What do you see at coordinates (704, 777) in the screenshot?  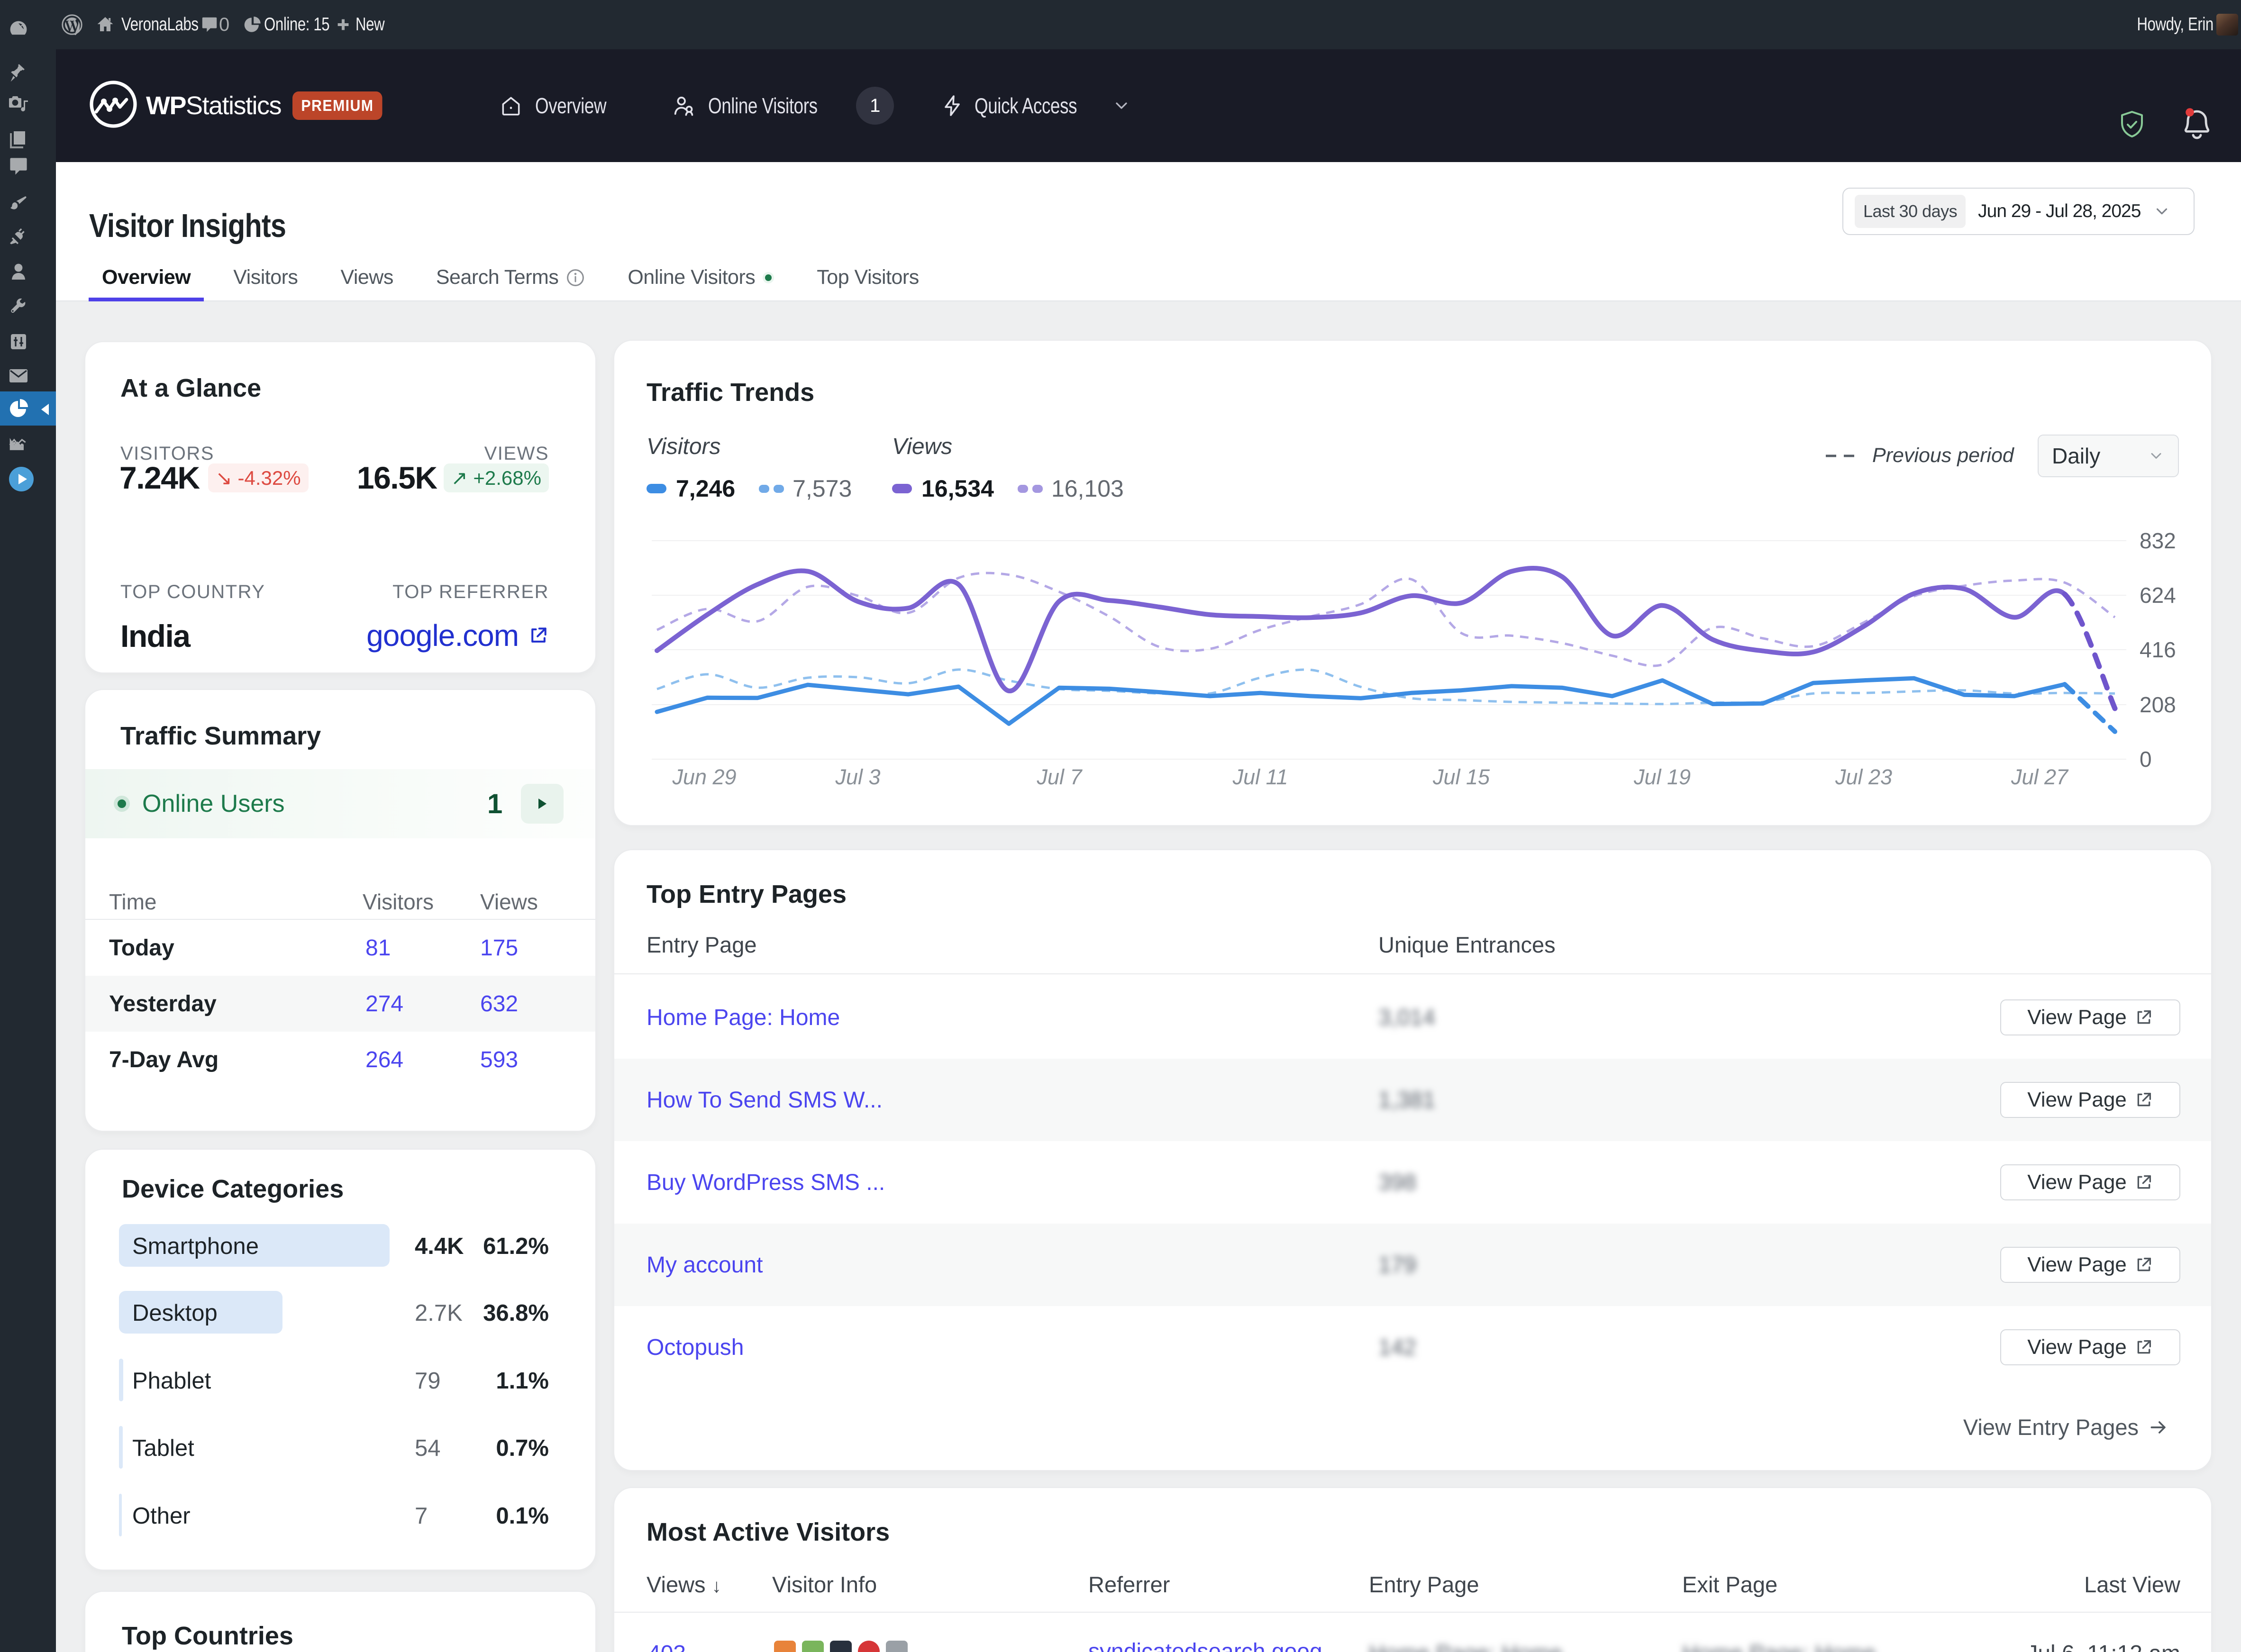 I see `svg-text: Jun 29` at bounding box center [704, 777].